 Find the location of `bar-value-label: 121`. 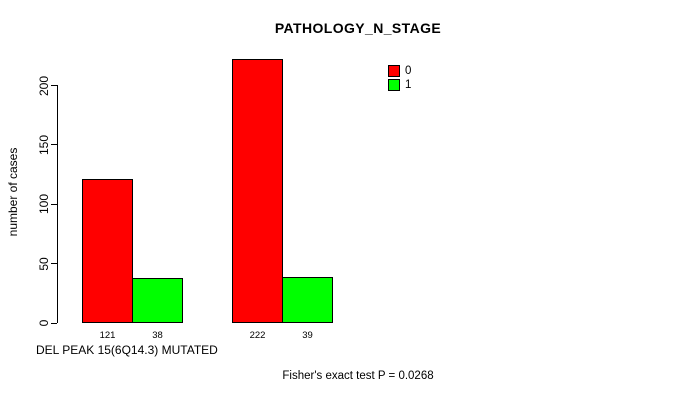

bar-value-label: 121 is located at coordinates (107, 335).